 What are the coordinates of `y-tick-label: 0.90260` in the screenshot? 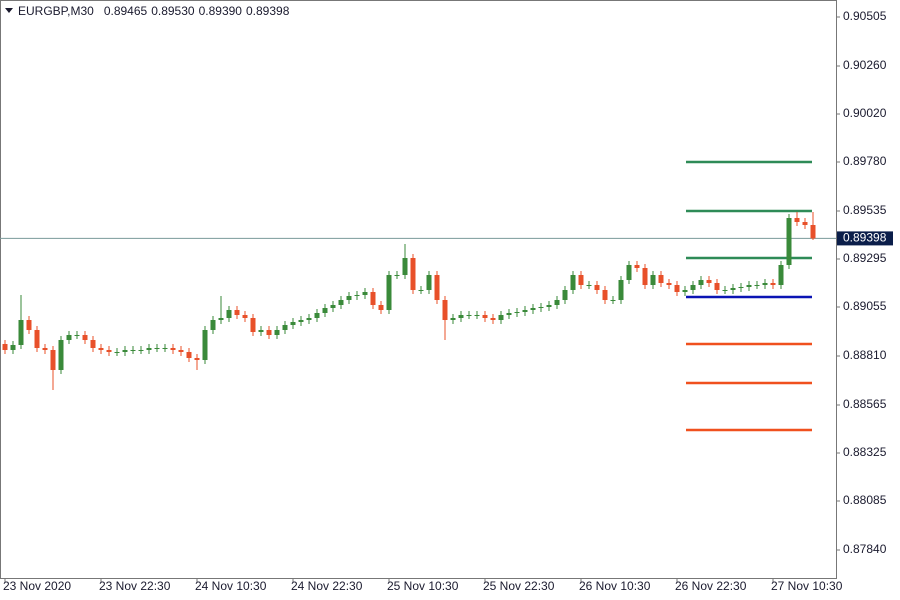 It's located at (865, 65).